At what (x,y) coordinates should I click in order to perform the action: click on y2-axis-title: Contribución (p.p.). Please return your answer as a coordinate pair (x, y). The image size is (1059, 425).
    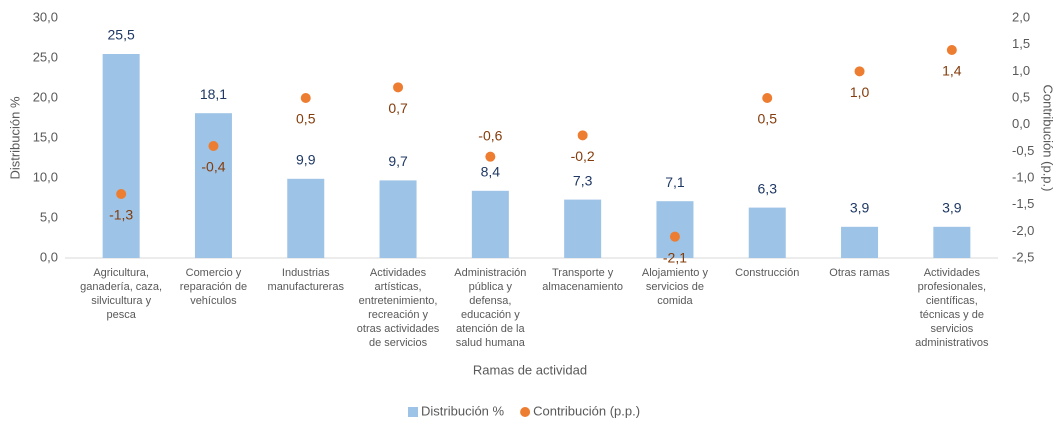
    Looking at the image, I should click on (1048, 138).